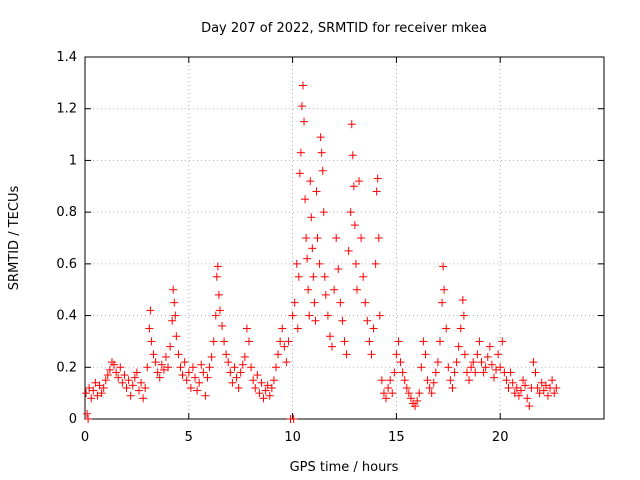 The width and height of the screenshot is (640, 480). Describe the element at coordinates (66, 367) in the screenshot. I see `y-tick-label: 0.2` at that location.